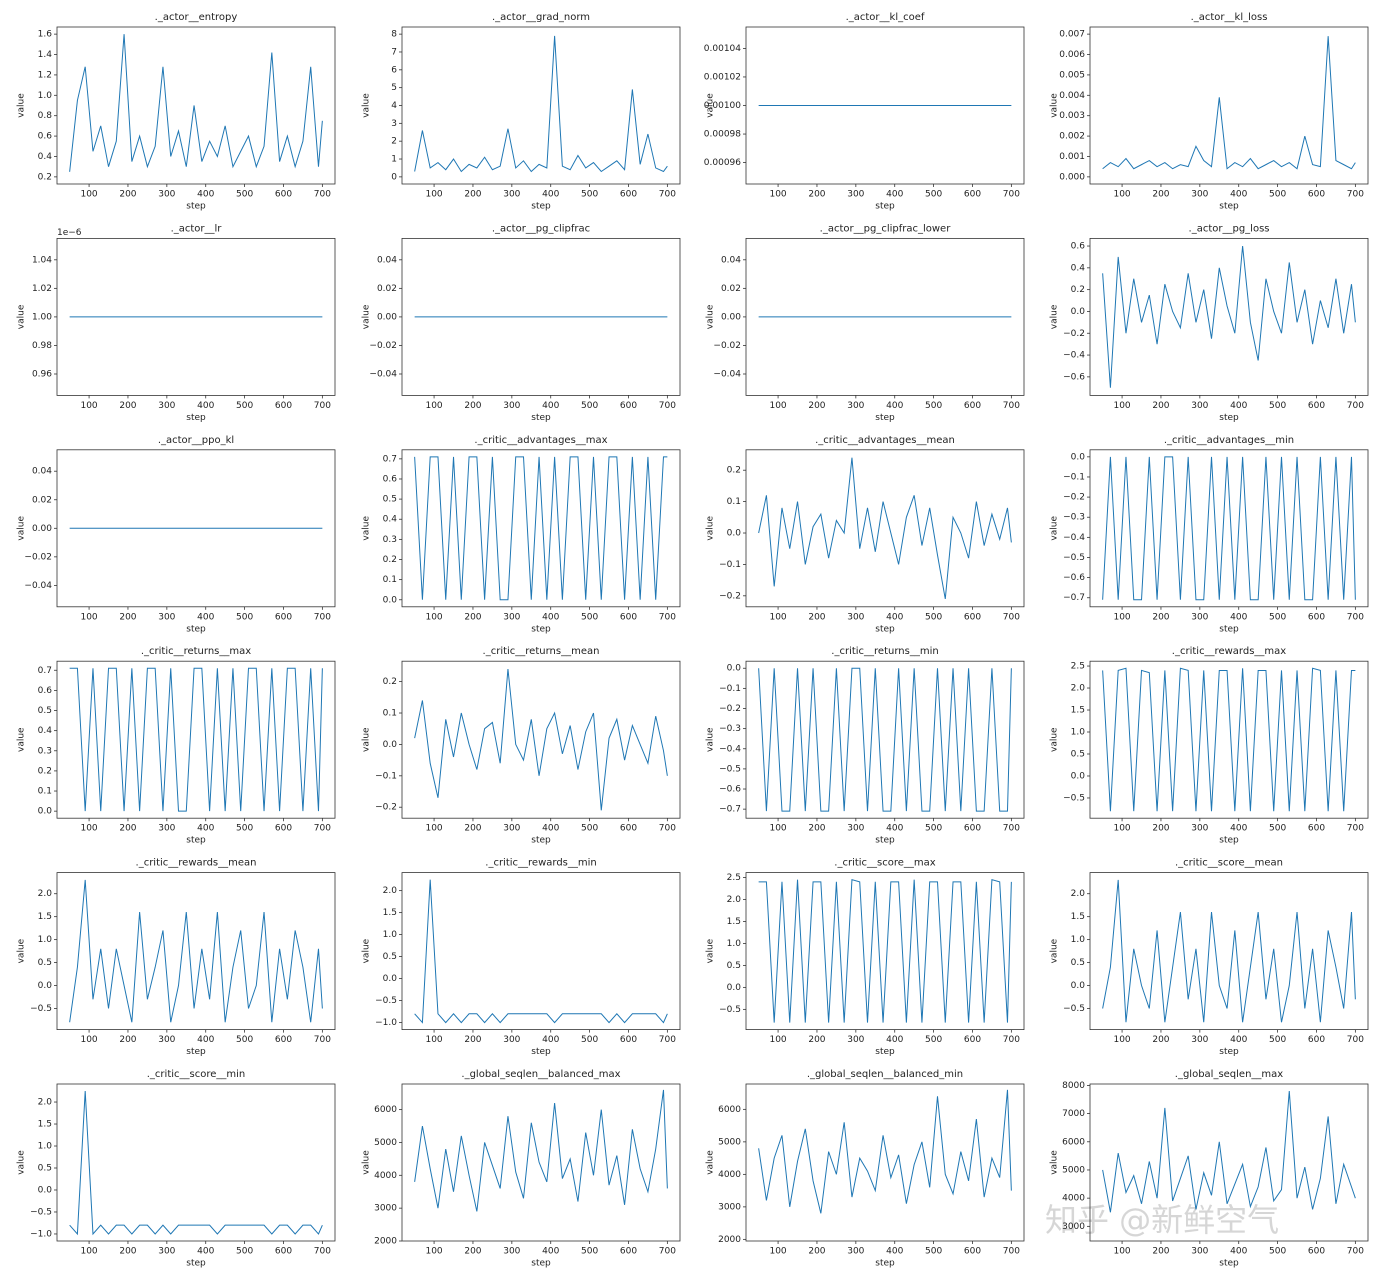 This screenshot has width=1379, height=1280. What do you see at coordinates (45, 177) in the screenshot?
I see `y-tick-label: 0.2` at bounding box center [45, 177].